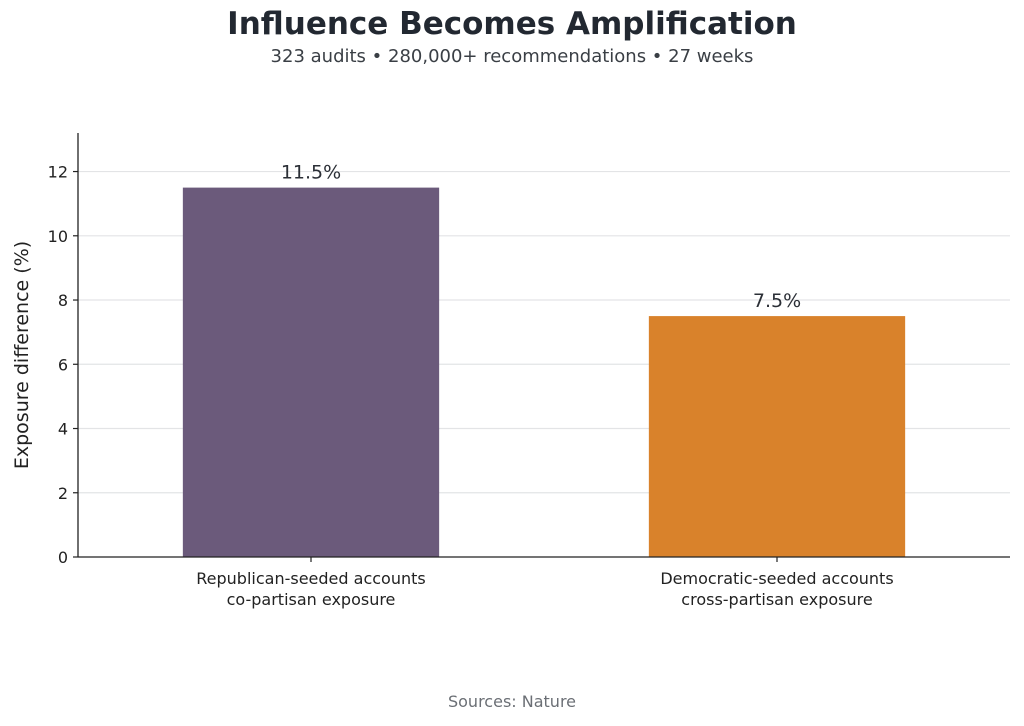 This screenshot has width=1024, height=726. What do you see at coordinates (512, 701) in the screenshot?
I see `source-note: Sources: Nature` at bounding box center [512, 701].